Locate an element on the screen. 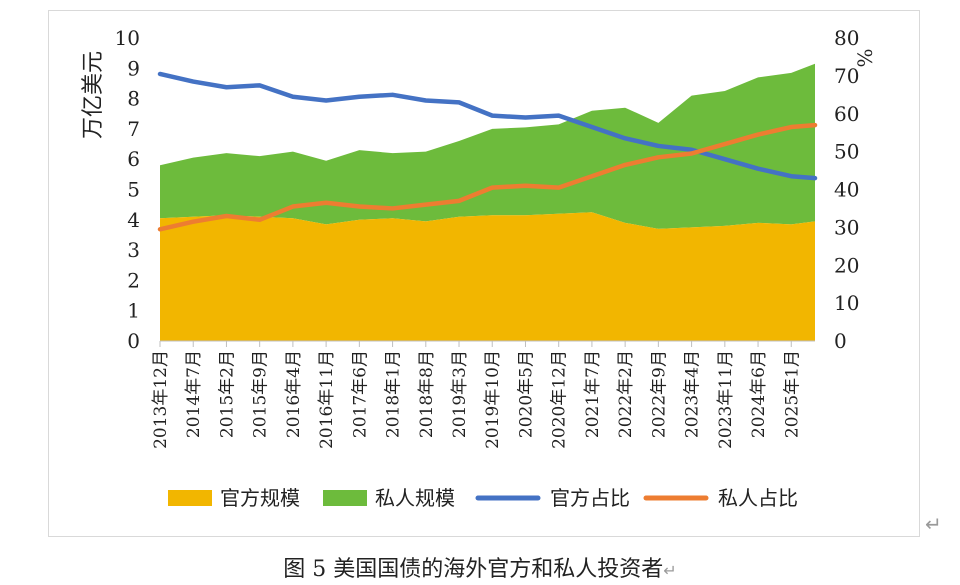 The height and width of the screenshot is (585, 960). y-left-tick-label: 7 is located at coordinates (133, 129).